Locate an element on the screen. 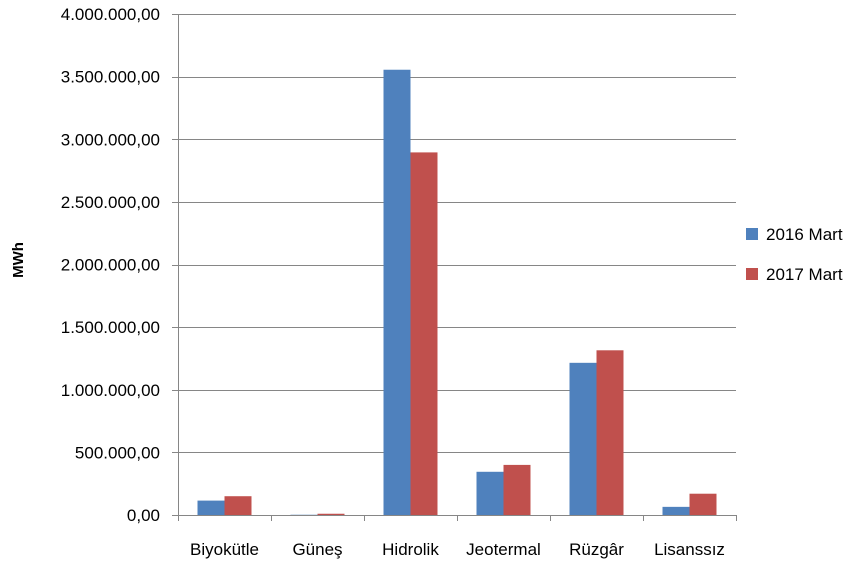  y-tick-label: 3.000.000,00 is located at coordinates (110, 139).